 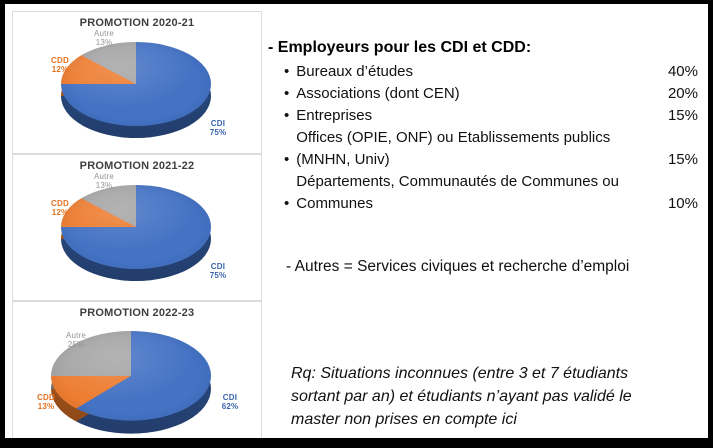 I want to click on employer-item: Entreprises 15%, so click(x=491, y=116).